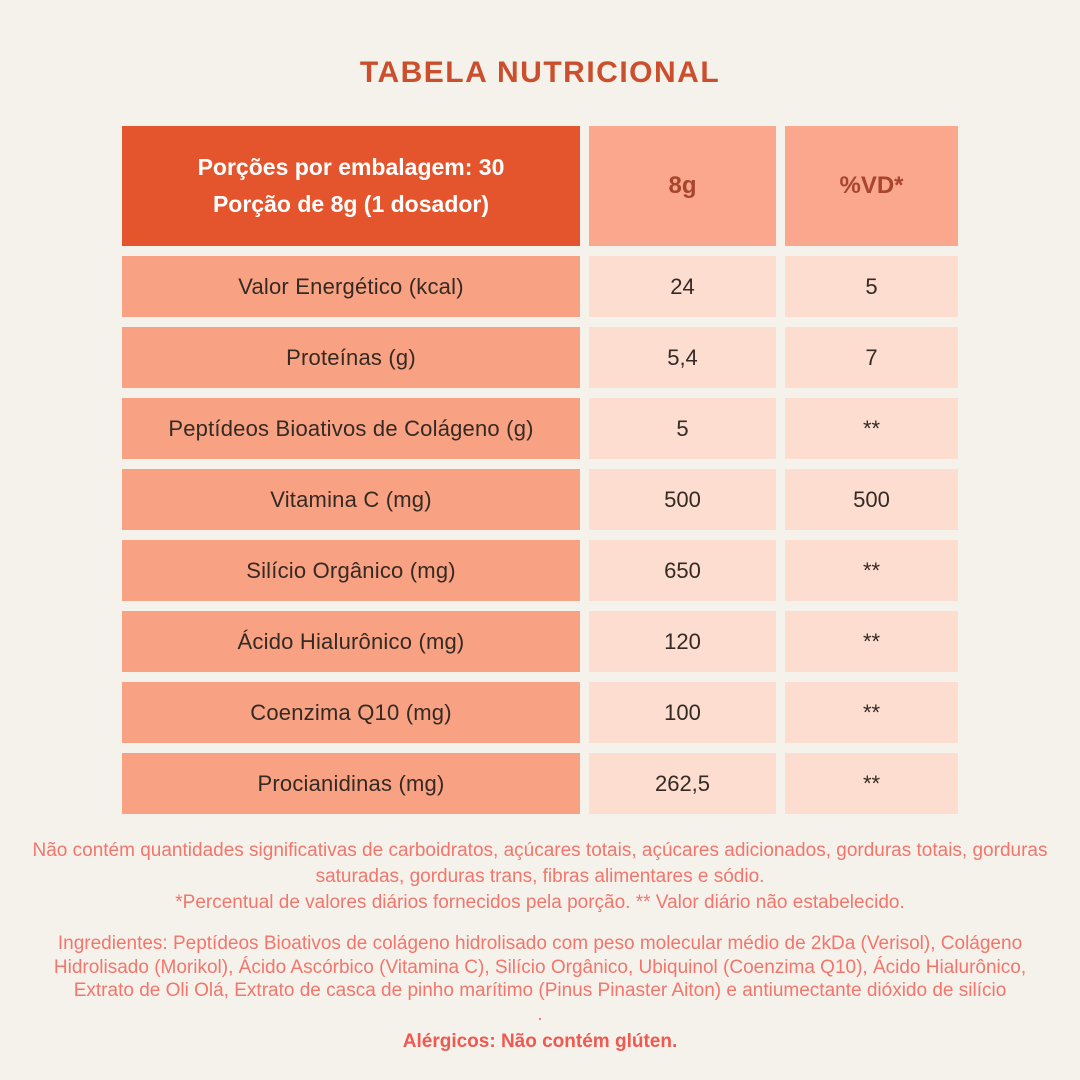 This screenshot has height=1080, width=1080. Describe the element at coordinates (351, 712) in the screenshot. I see `row-label: Coenzima Q10 (mg)` at that location.